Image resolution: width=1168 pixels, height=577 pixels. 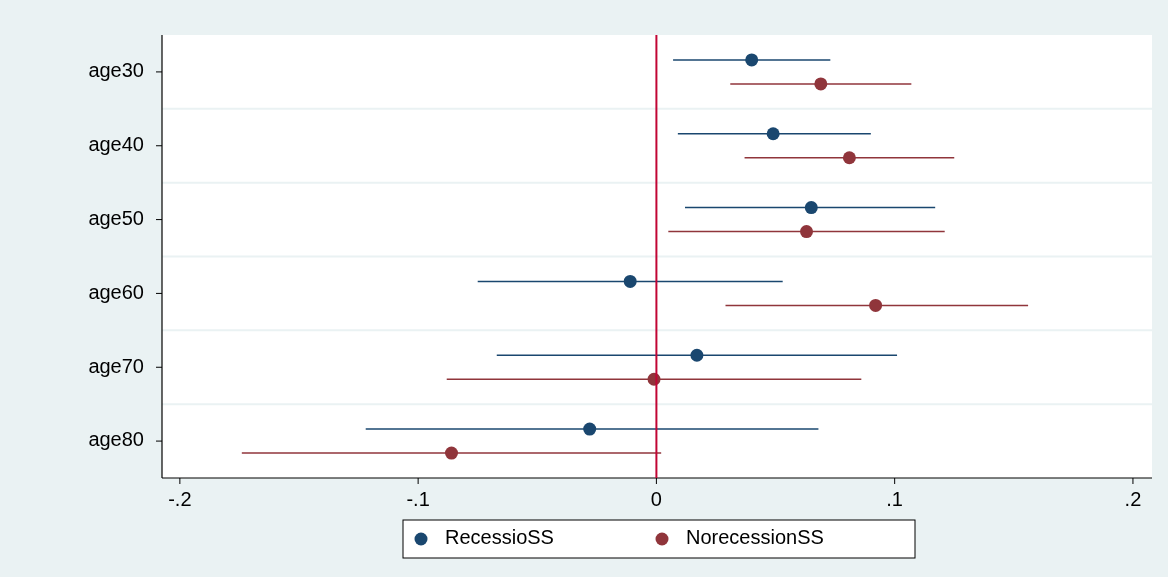 I want to click on y-tick-label: age30, so click(x=116, y=70).